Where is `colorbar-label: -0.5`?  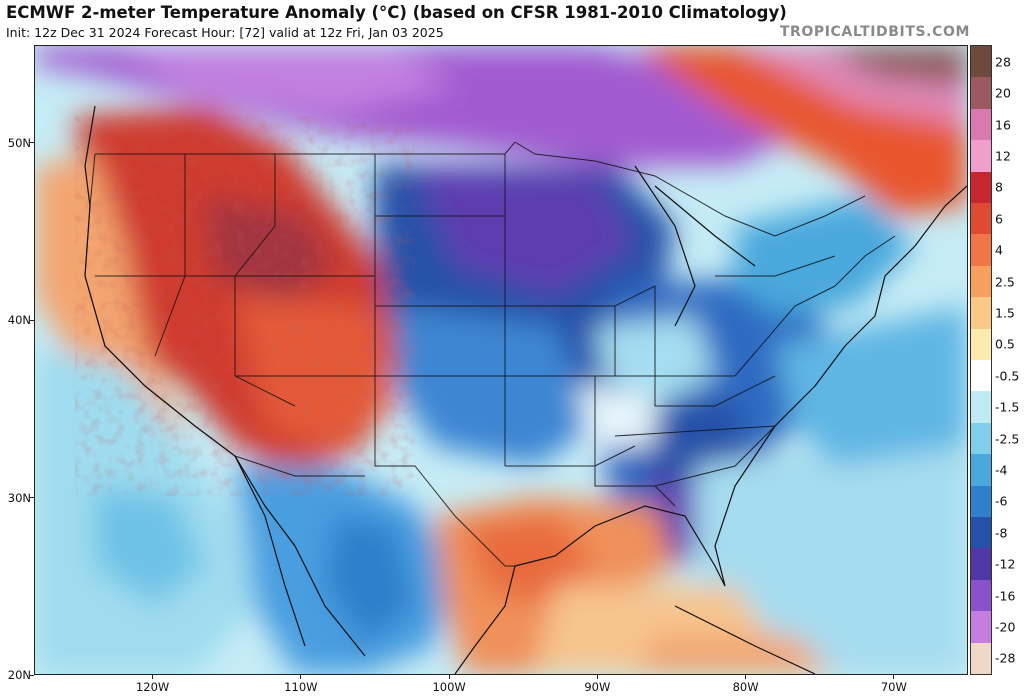
colorbar-label: -0.5 is located at coordinates (1007, 376).